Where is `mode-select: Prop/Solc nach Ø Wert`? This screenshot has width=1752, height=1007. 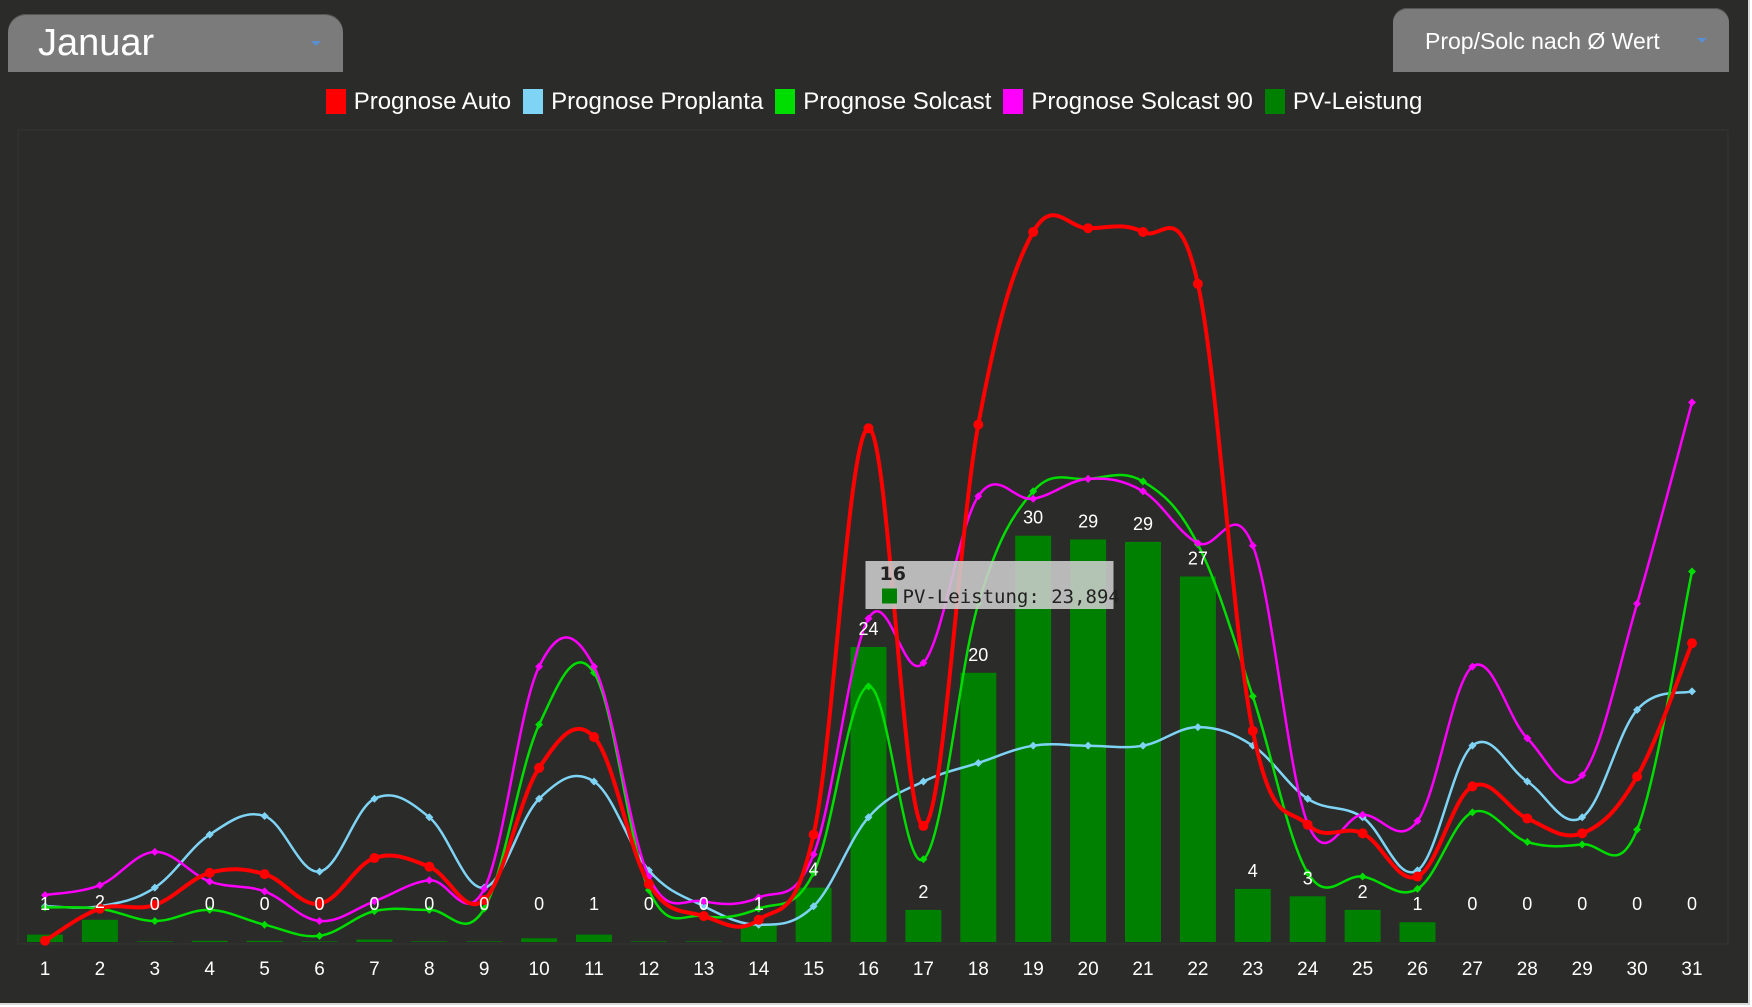 mode-select: Prop/Solc nach Ø Wert is located at coordinates (1561, 40).